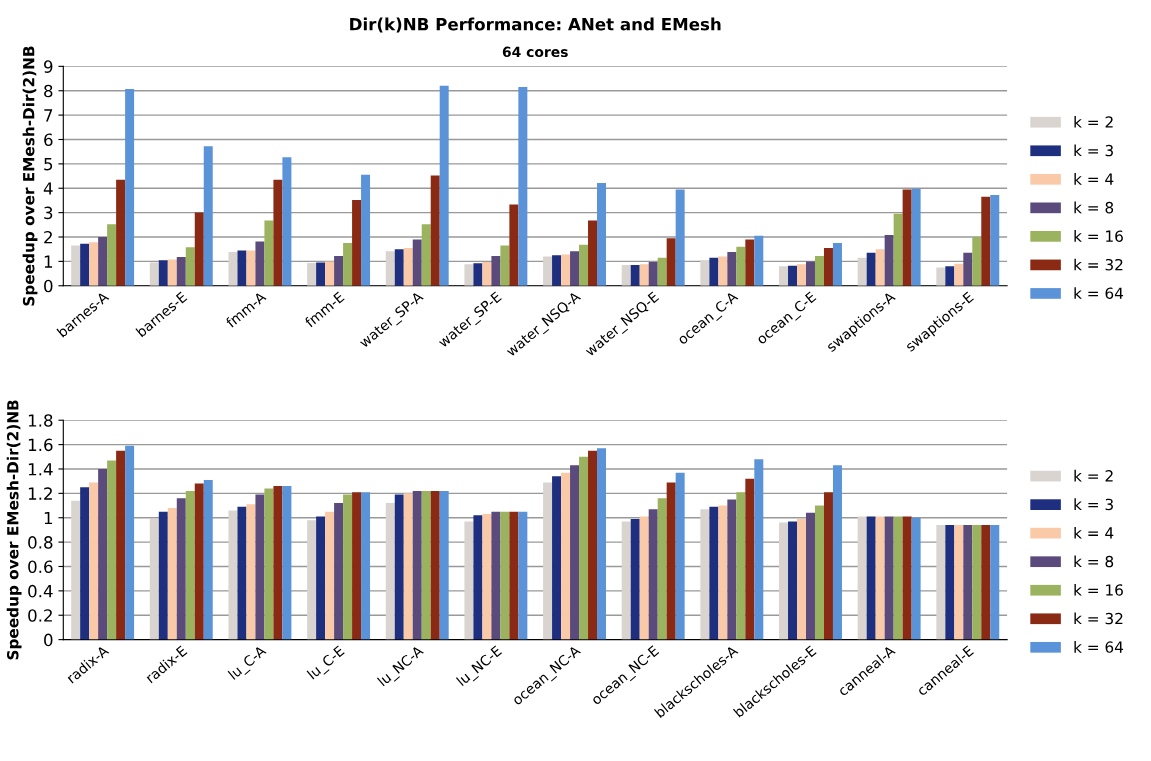 The image size is (1151, 761). Describe the element at coordinates (30, 176) in the screenshot. I see `y-axis-title: Speedup over EMesh-Dir(2)NB` at that location.